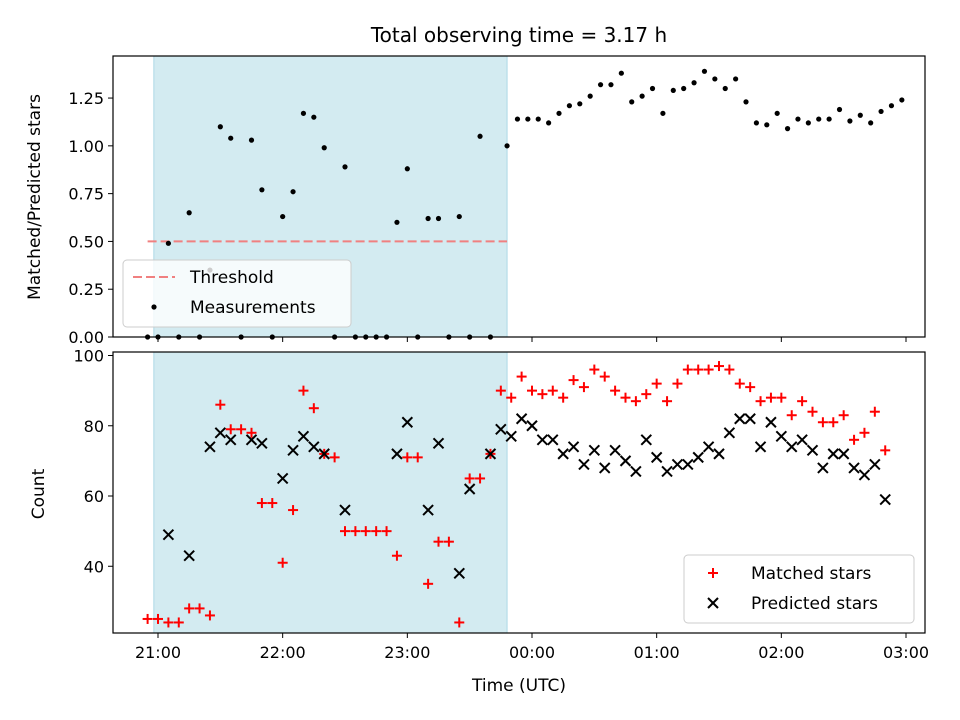 Image resolution: width=960 pixels, height=720 pixels. Describe the element at coordinates (86, 146) in the screenshot. I see `top-y-tick-label: 1.00` at that location.